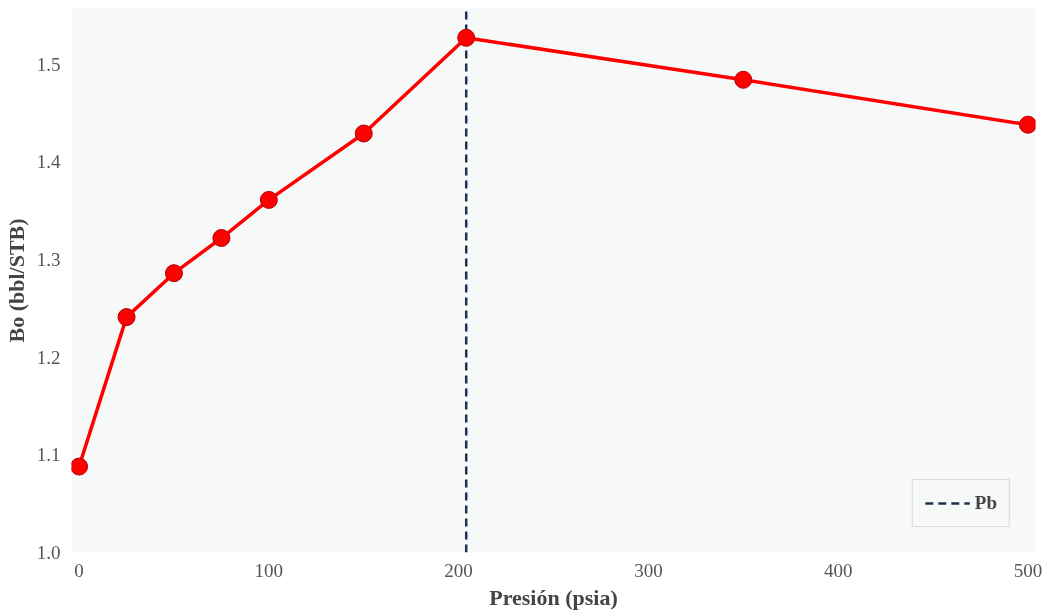 The width and height of the screenshot is (1055, 616). What do you see at coordinates (79, 570) in the screenshot?
I see `x-tick-label: 0` at bounding box center [79, 570].